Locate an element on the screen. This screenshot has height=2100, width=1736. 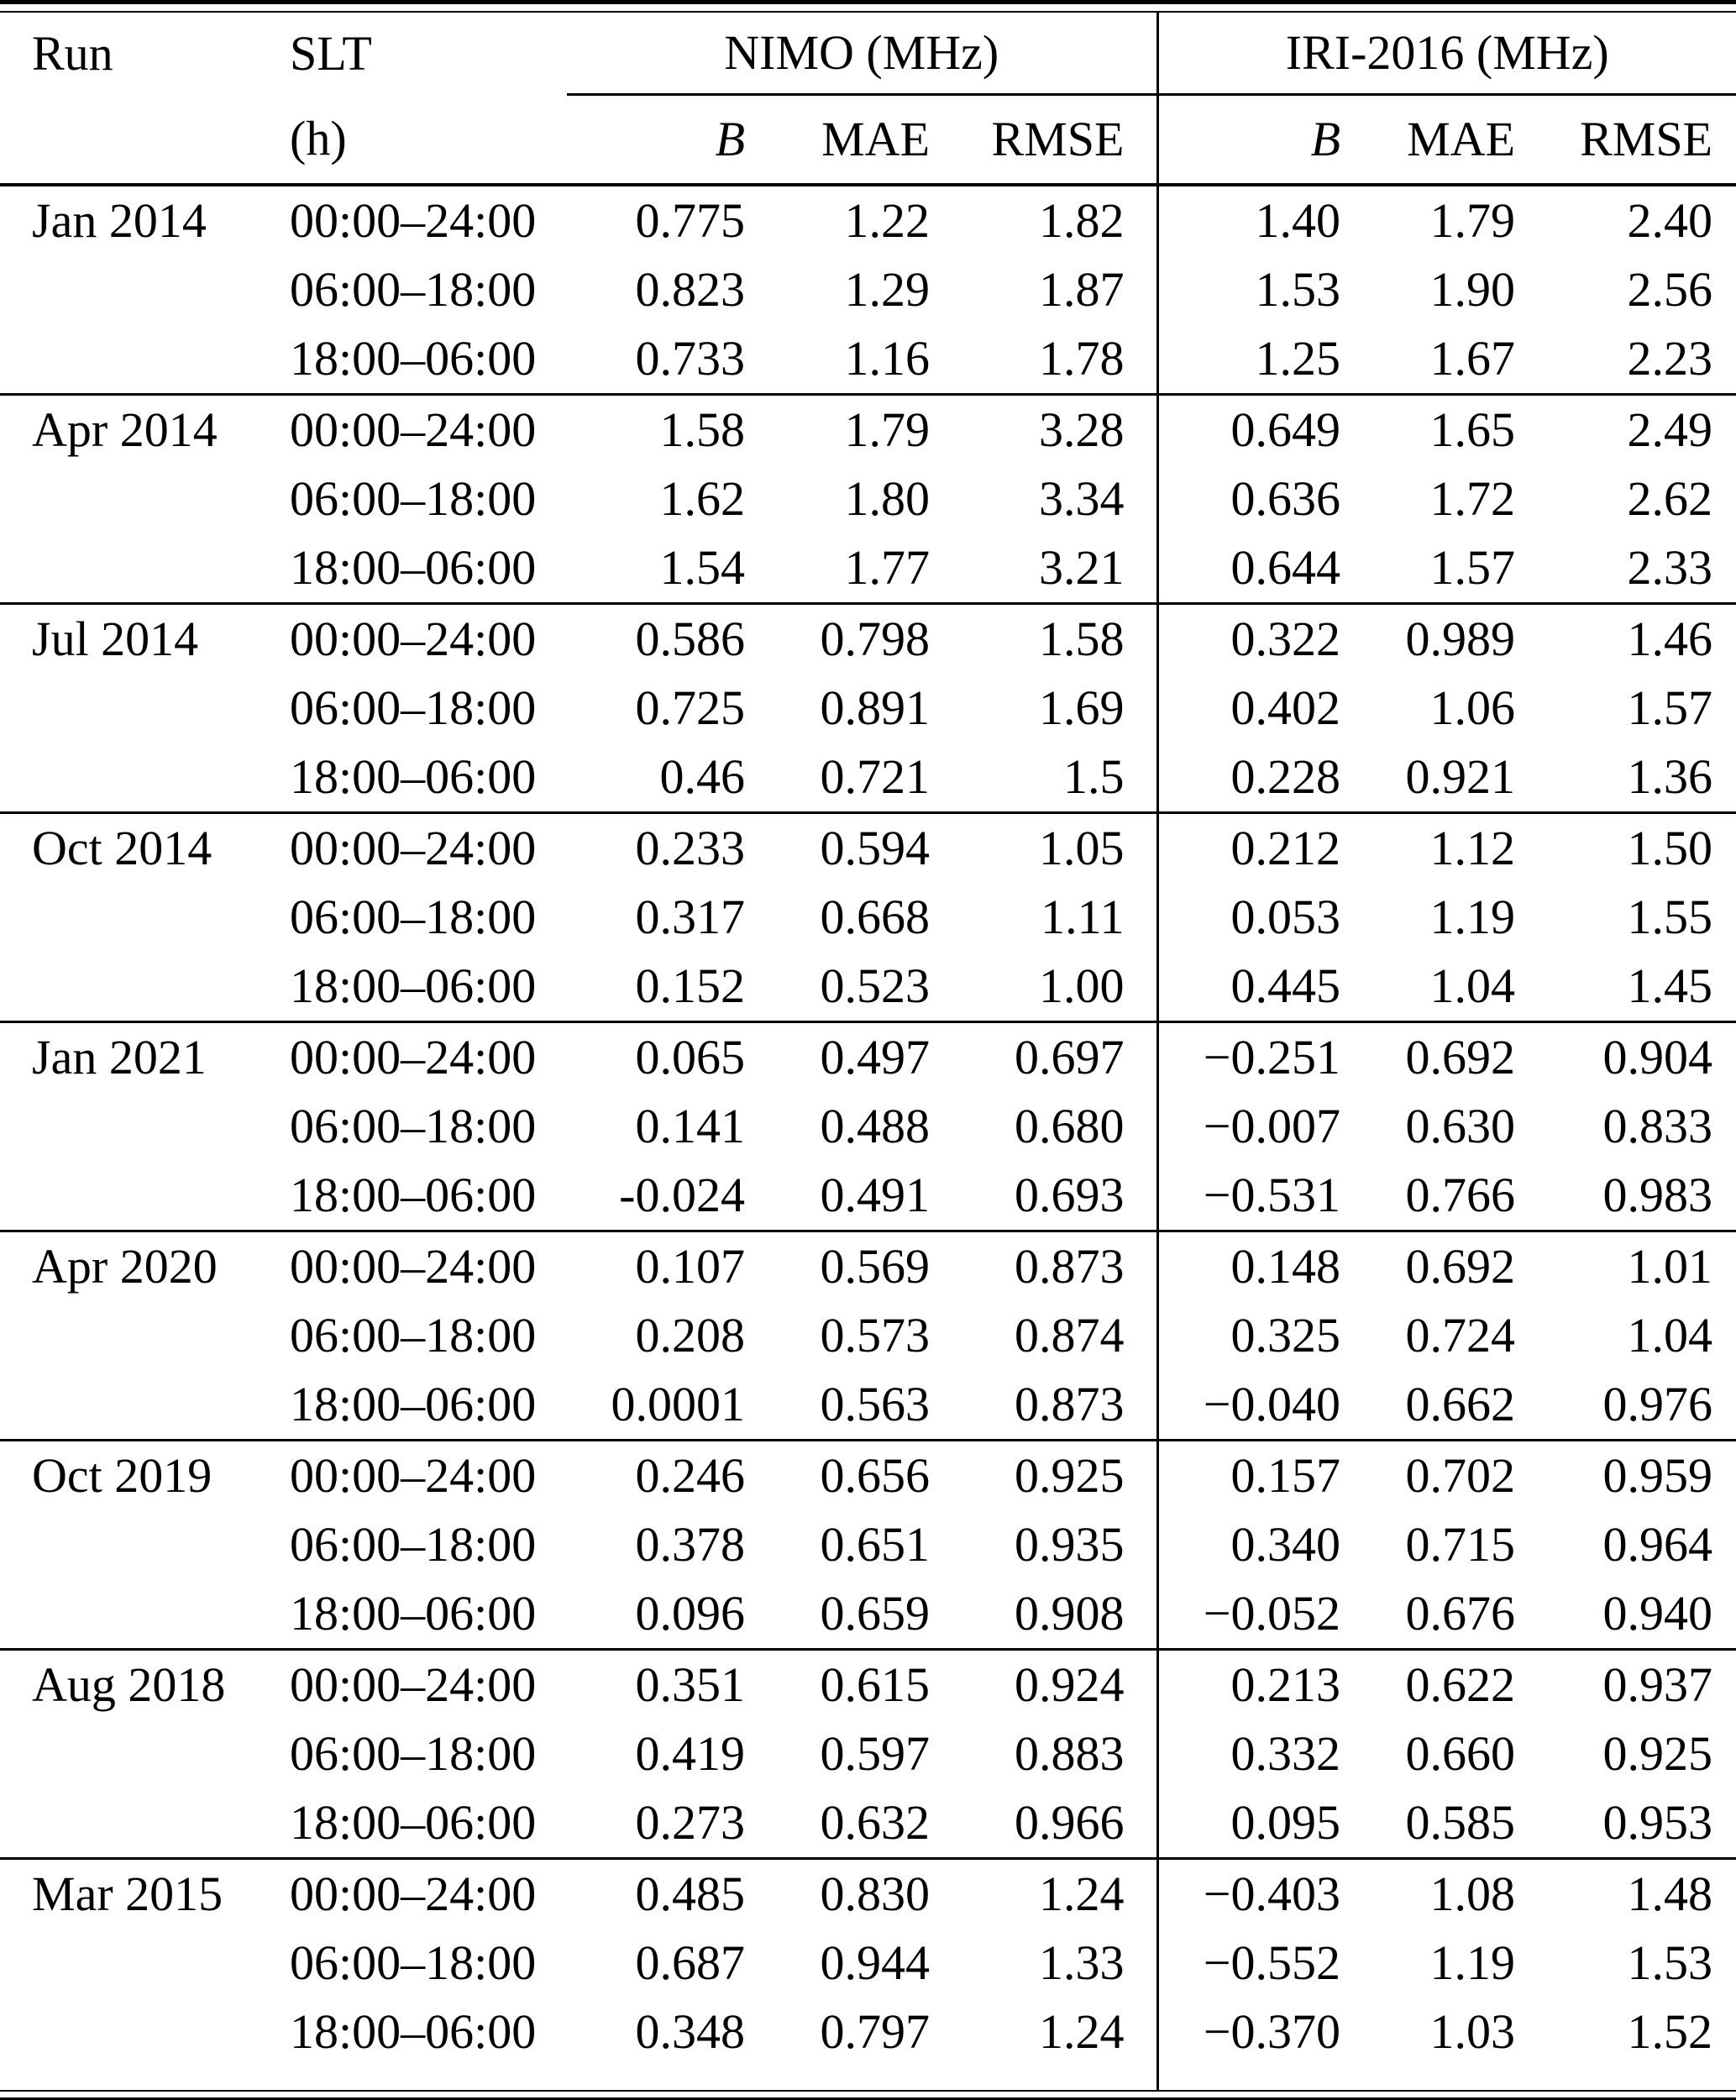
nimo-mae-cell: 0.594 is located at coordinates (842, 847).